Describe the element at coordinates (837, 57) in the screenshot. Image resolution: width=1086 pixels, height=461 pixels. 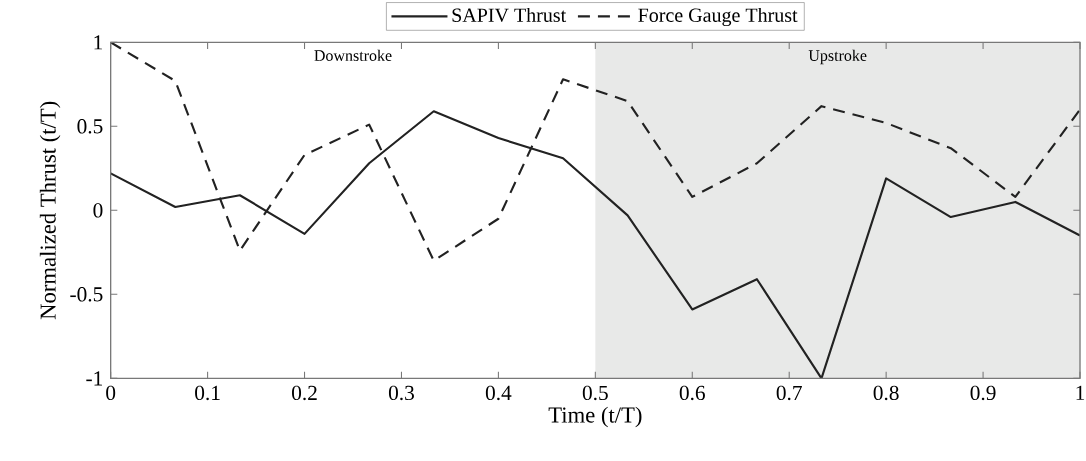
I see `band-label: Upstroke` at that location.